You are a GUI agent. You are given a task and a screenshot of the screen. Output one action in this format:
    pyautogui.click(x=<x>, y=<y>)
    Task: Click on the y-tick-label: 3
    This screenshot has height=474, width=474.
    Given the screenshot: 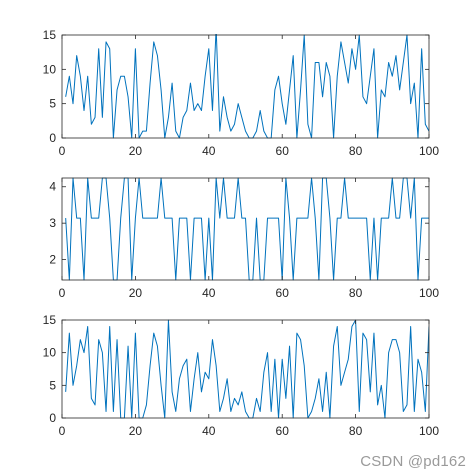 What is the action you would take?
    pyautogui.click(x=52, y=223)
    